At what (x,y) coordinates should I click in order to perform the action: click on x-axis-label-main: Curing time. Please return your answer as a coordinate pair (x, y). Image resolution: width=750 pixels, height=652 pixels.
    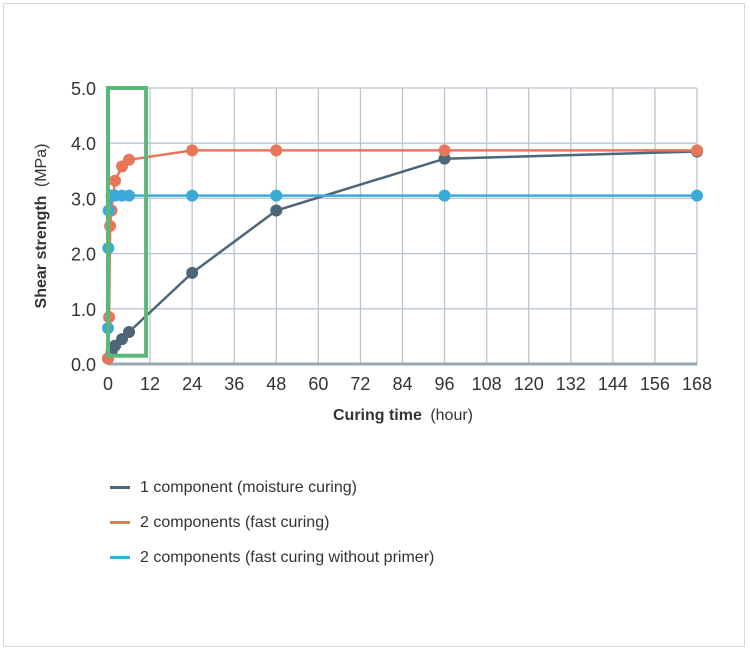
    Looking at the image, I should click on (377, 415).